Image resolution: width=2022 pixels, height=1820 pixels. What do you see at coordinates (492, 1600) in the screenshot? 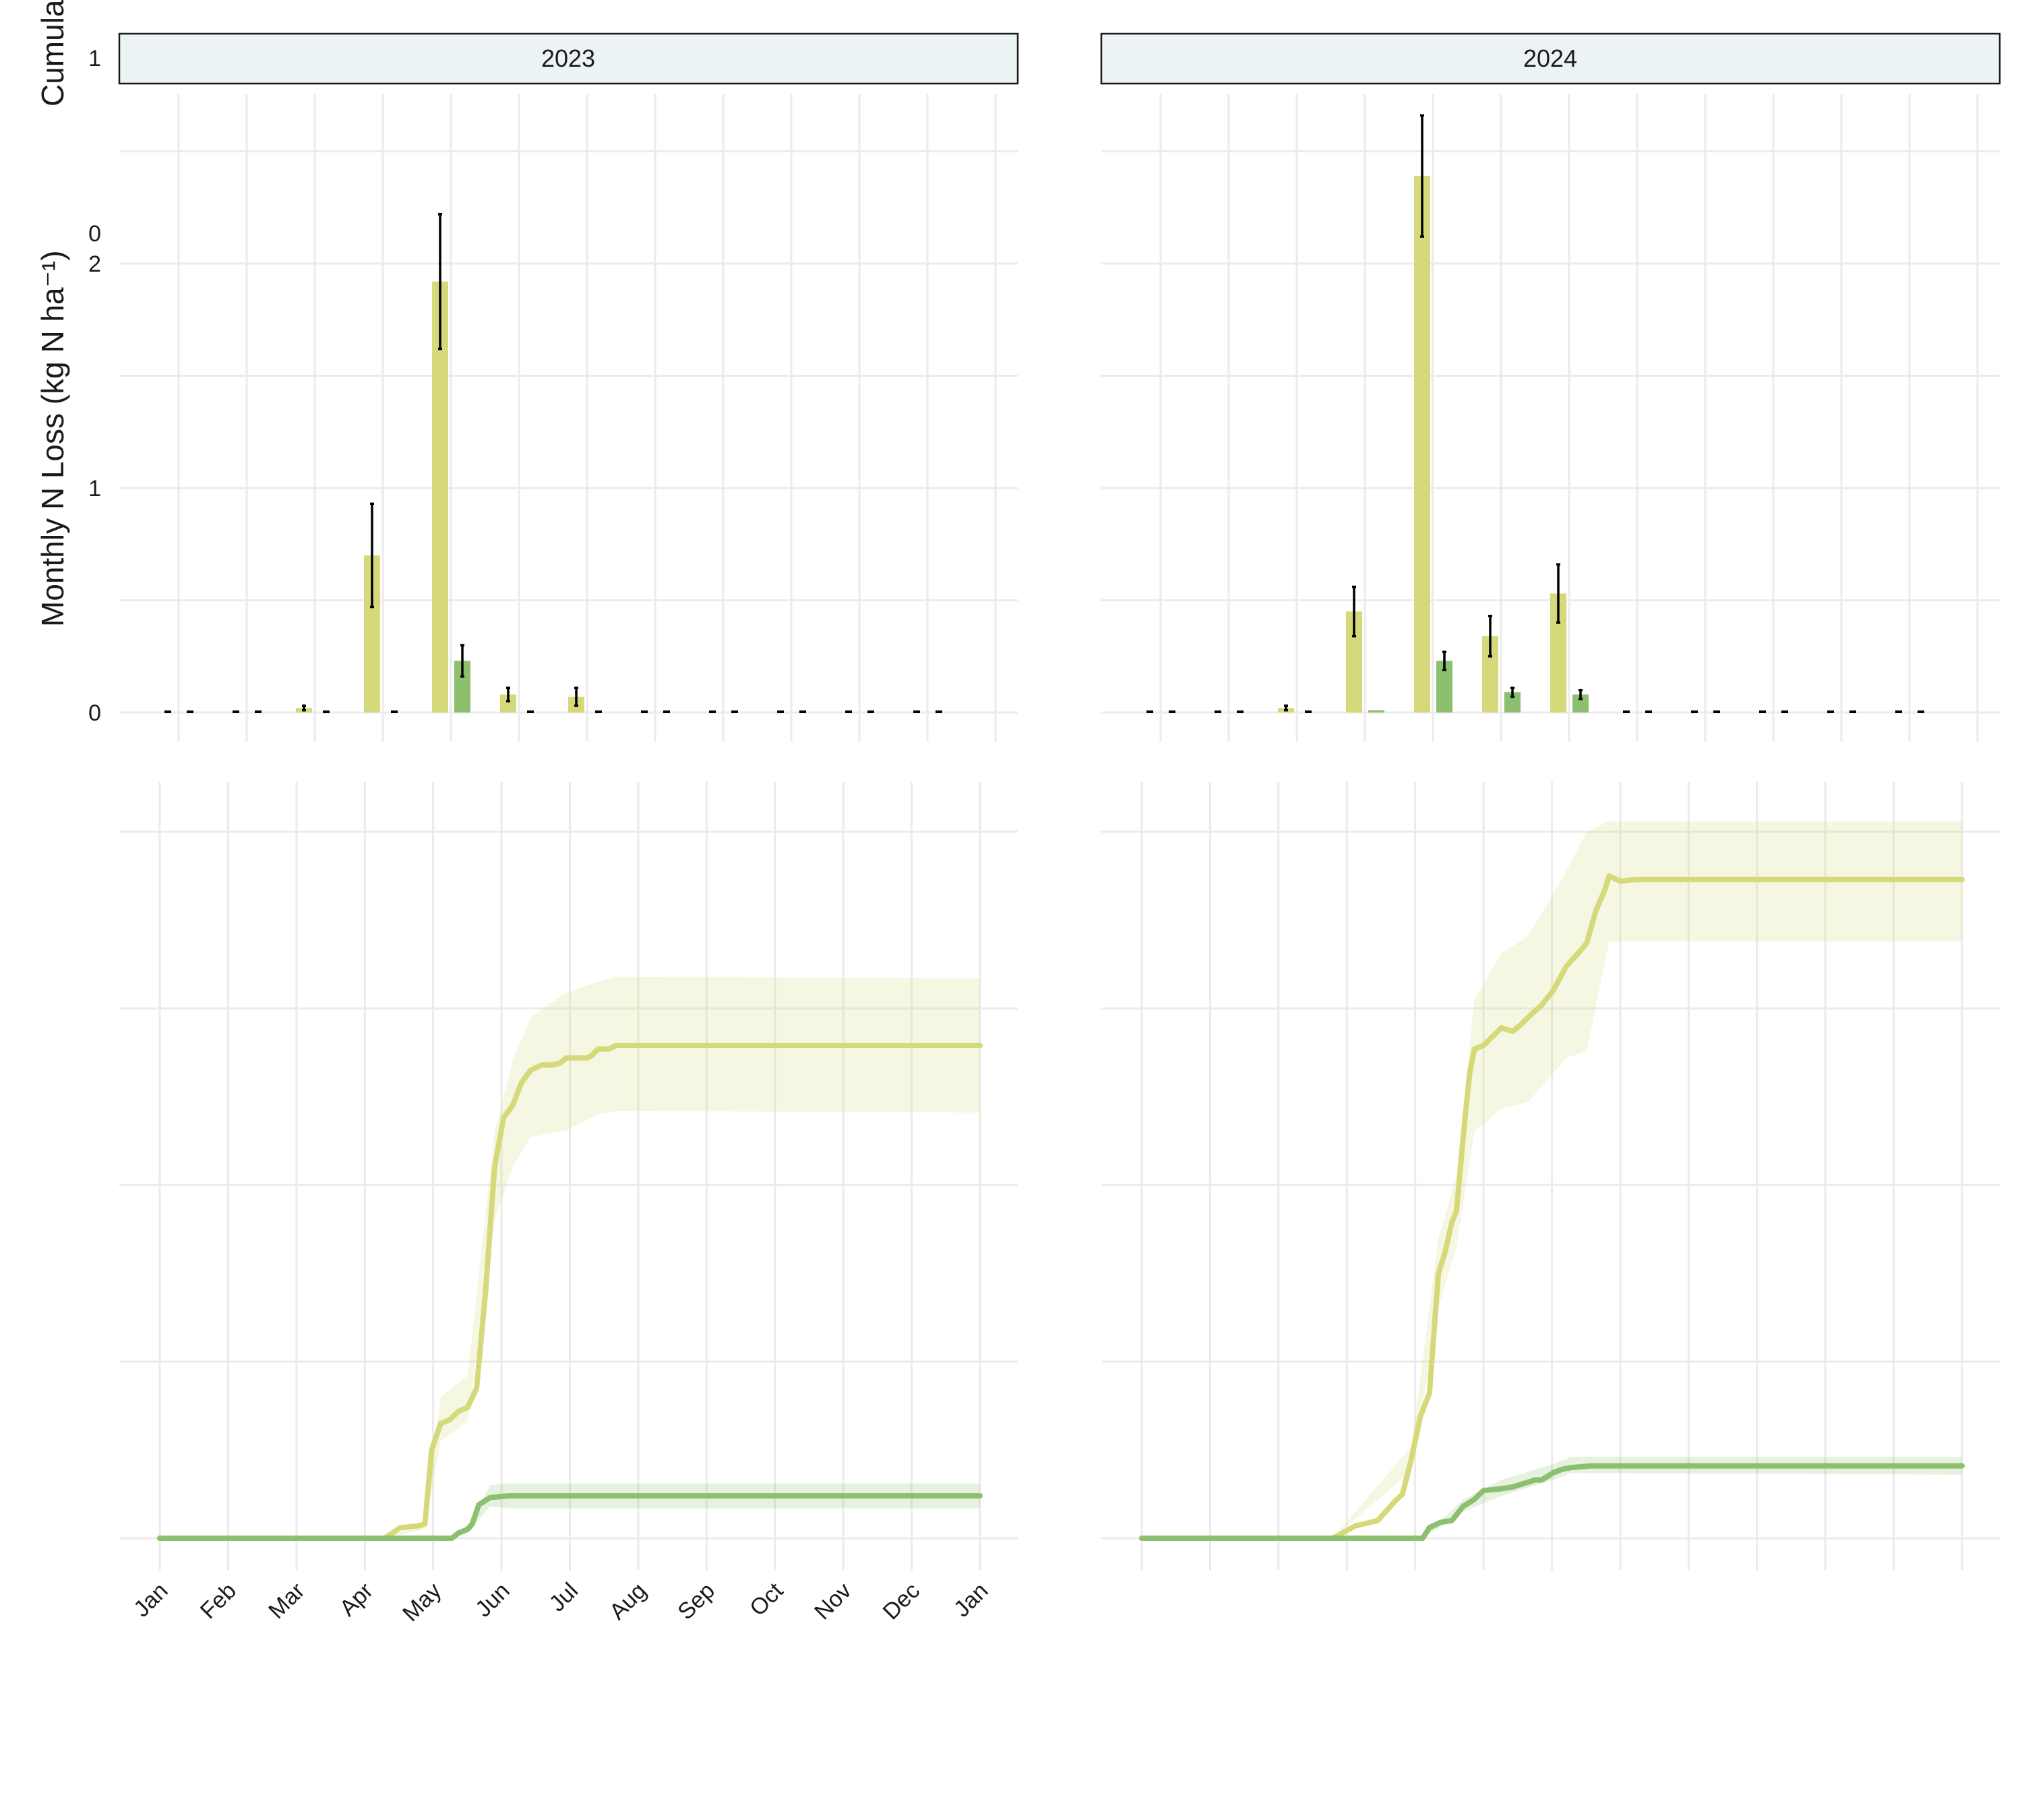
I see `x-tick-label-jun: Jun` at bounding box center [492, 1600].